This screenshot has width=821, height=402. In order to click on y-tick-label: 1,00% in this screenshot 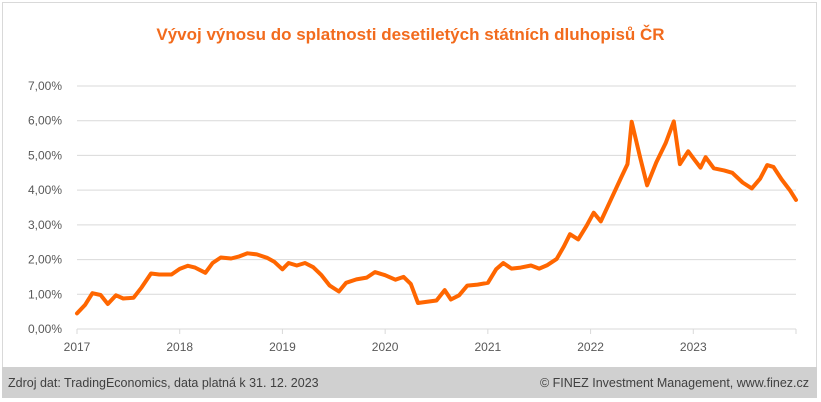, I will do `click(45, 294)`.